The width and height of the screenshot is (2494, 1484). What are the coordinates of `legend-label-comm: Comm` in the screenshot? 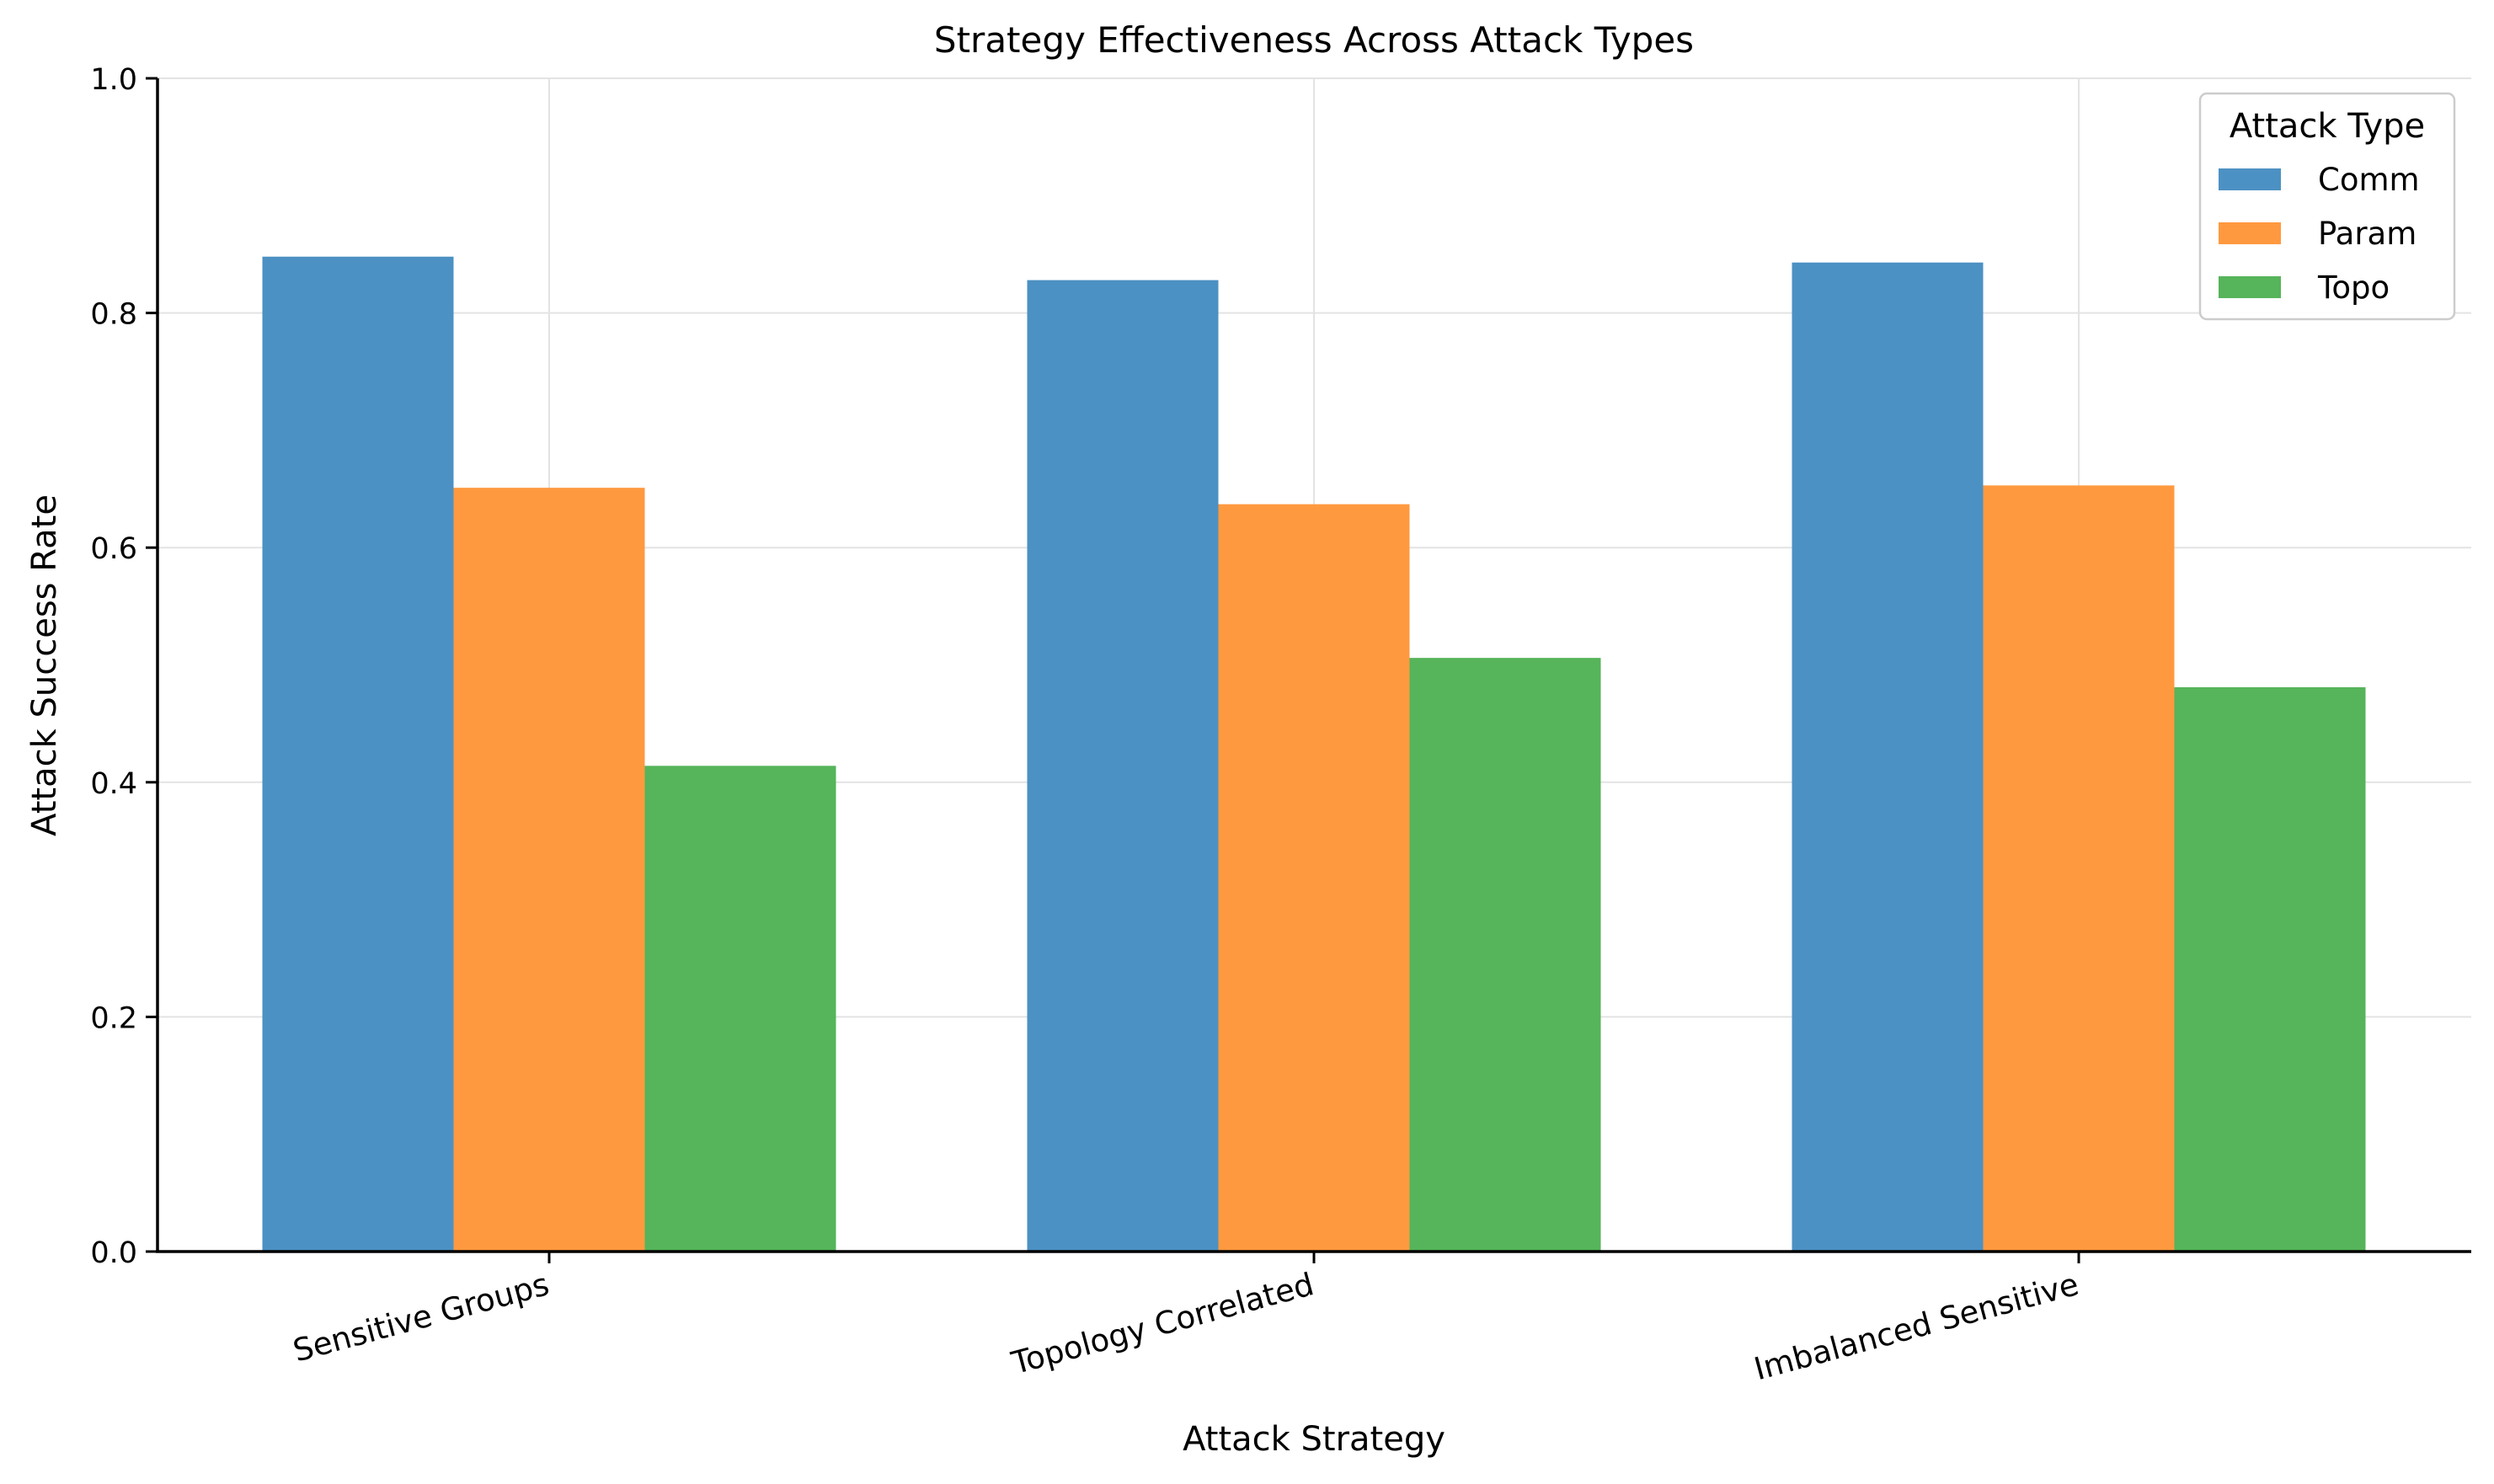 It's located at (2369, 180).